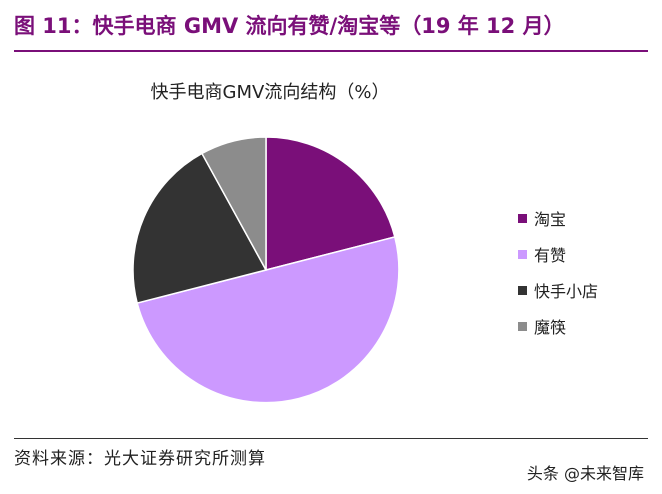 This screenshot has height=494, width=662. Describe the element at coordinates (522, 326) in the screenshot. I see `legend-swatch-mokuai` at that location.